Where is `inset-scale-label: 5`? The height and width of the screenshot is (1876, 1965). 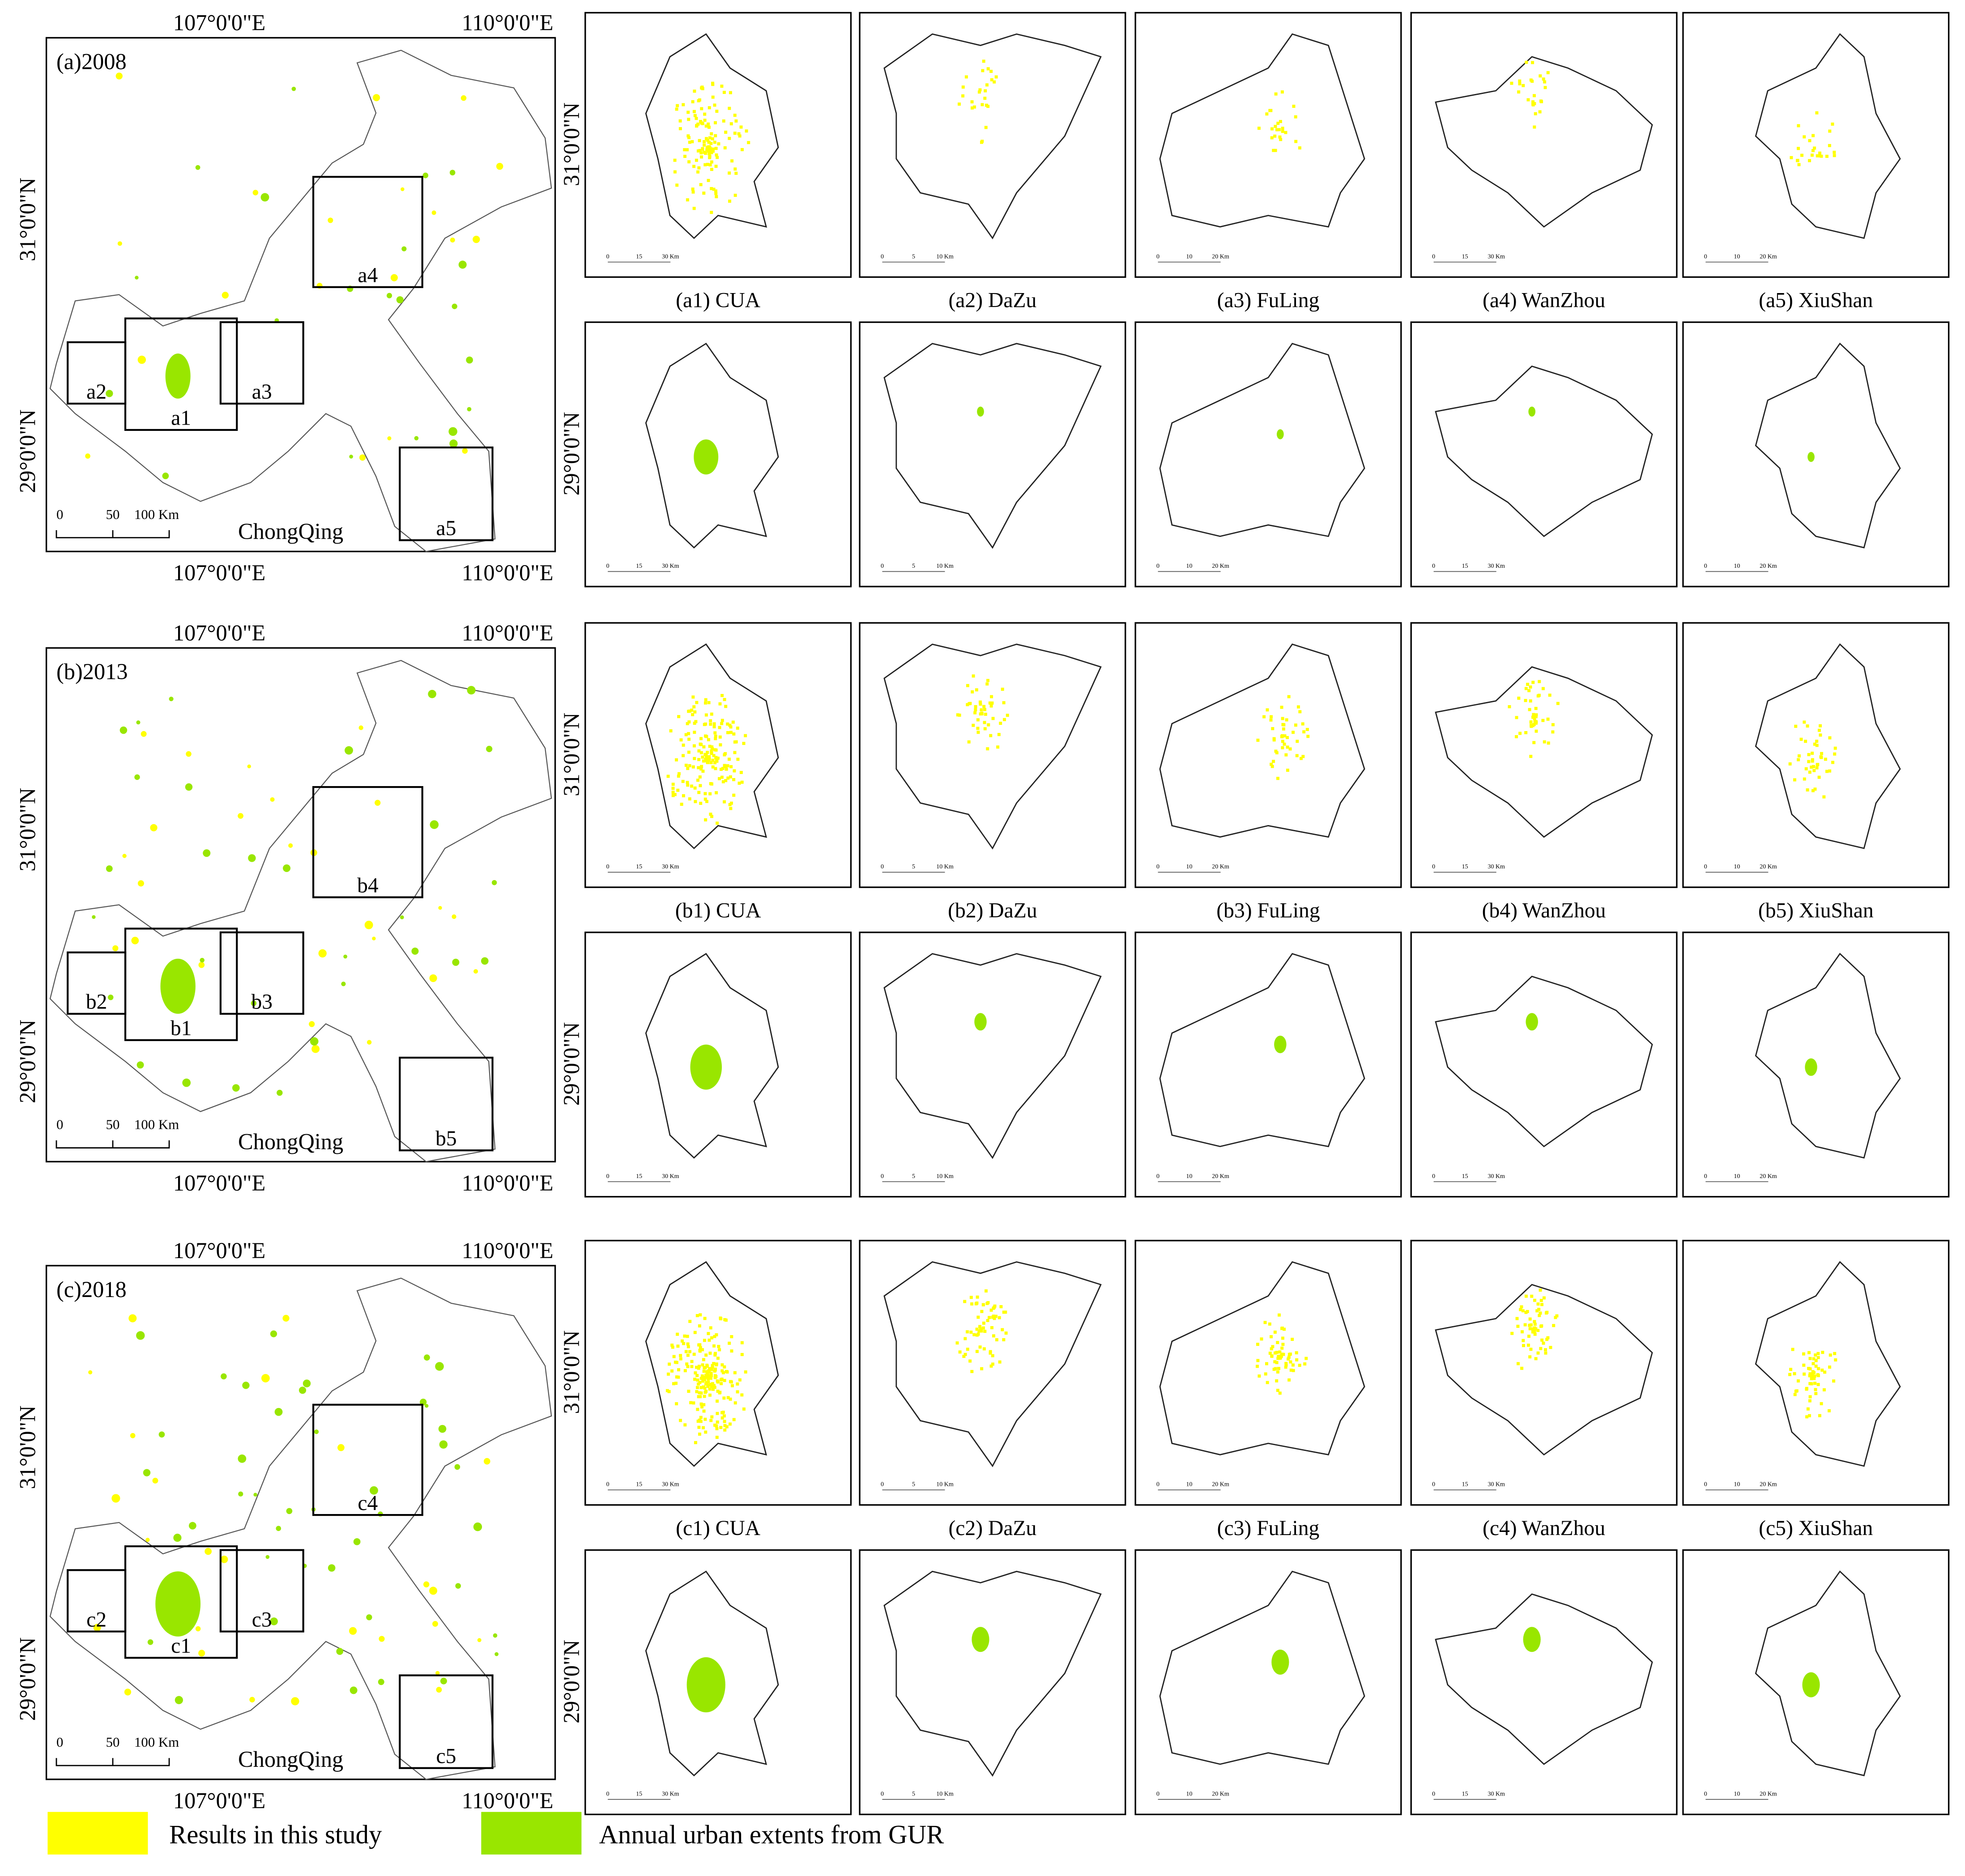 inset-scale-label: 5 is located at coordinates (913, 1485).